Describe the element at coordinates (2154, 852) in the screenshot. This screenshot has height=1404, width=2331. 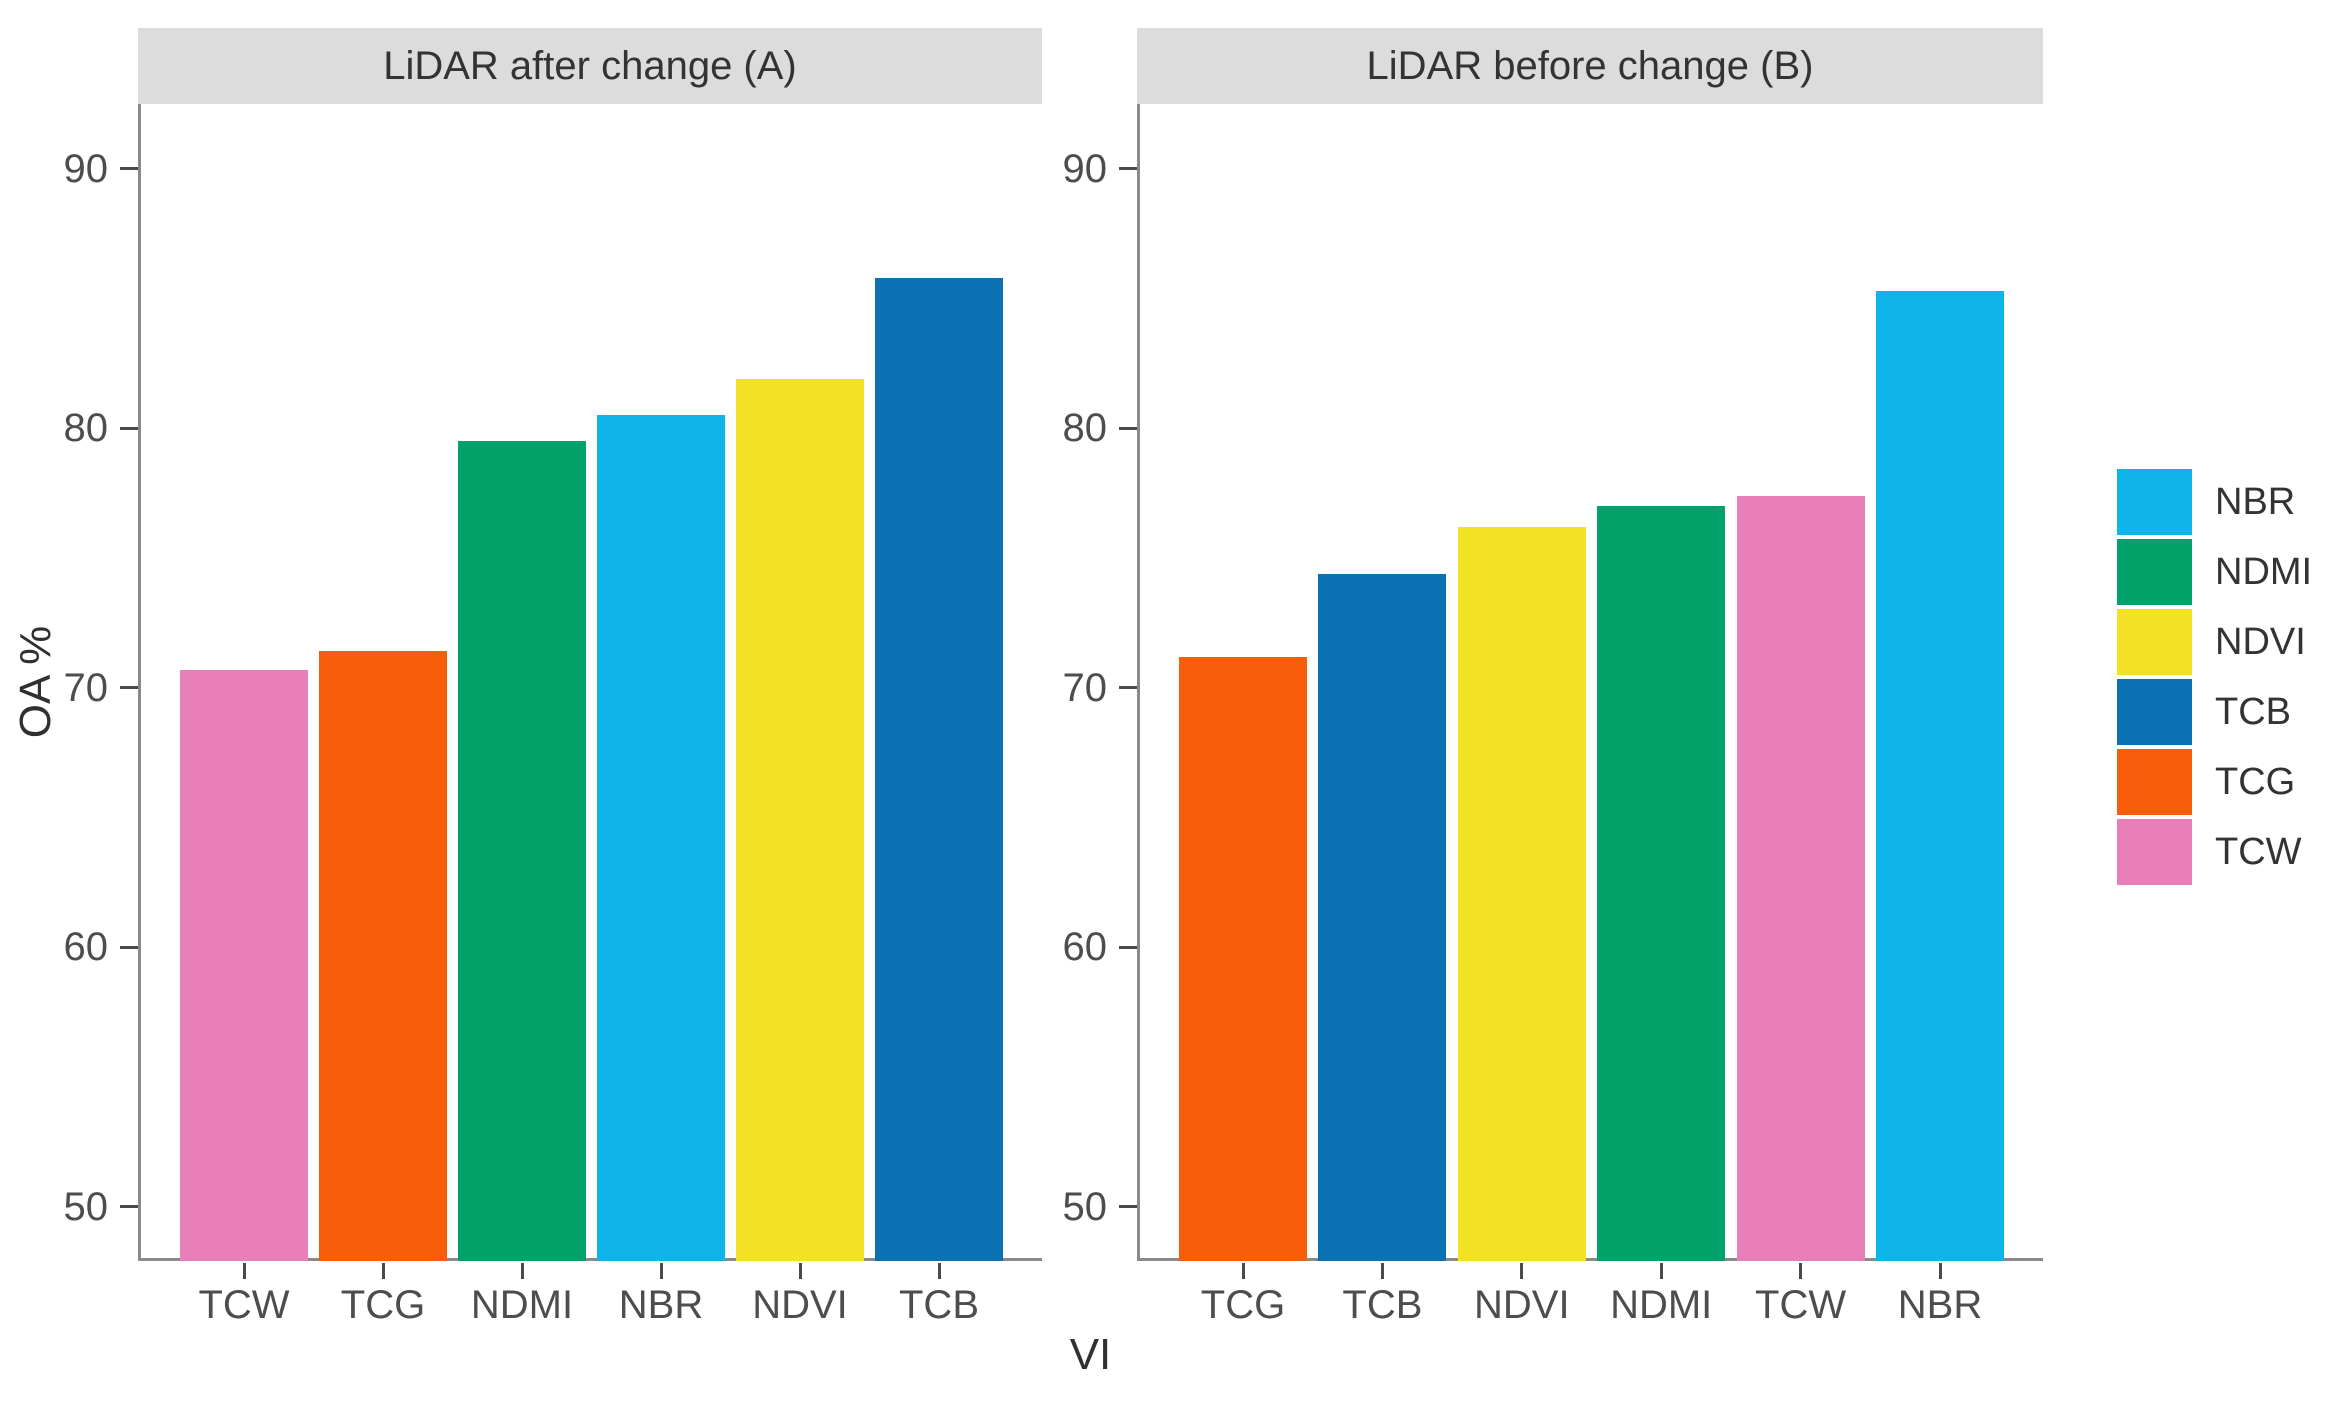
I see `legend-swatch-tcw` at that location.